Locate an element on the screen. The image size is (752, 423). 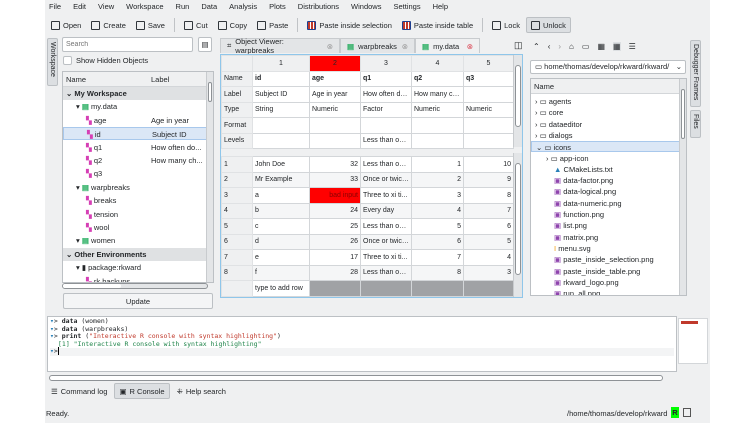
column-number: 3 is located at coordinates (386, 63).